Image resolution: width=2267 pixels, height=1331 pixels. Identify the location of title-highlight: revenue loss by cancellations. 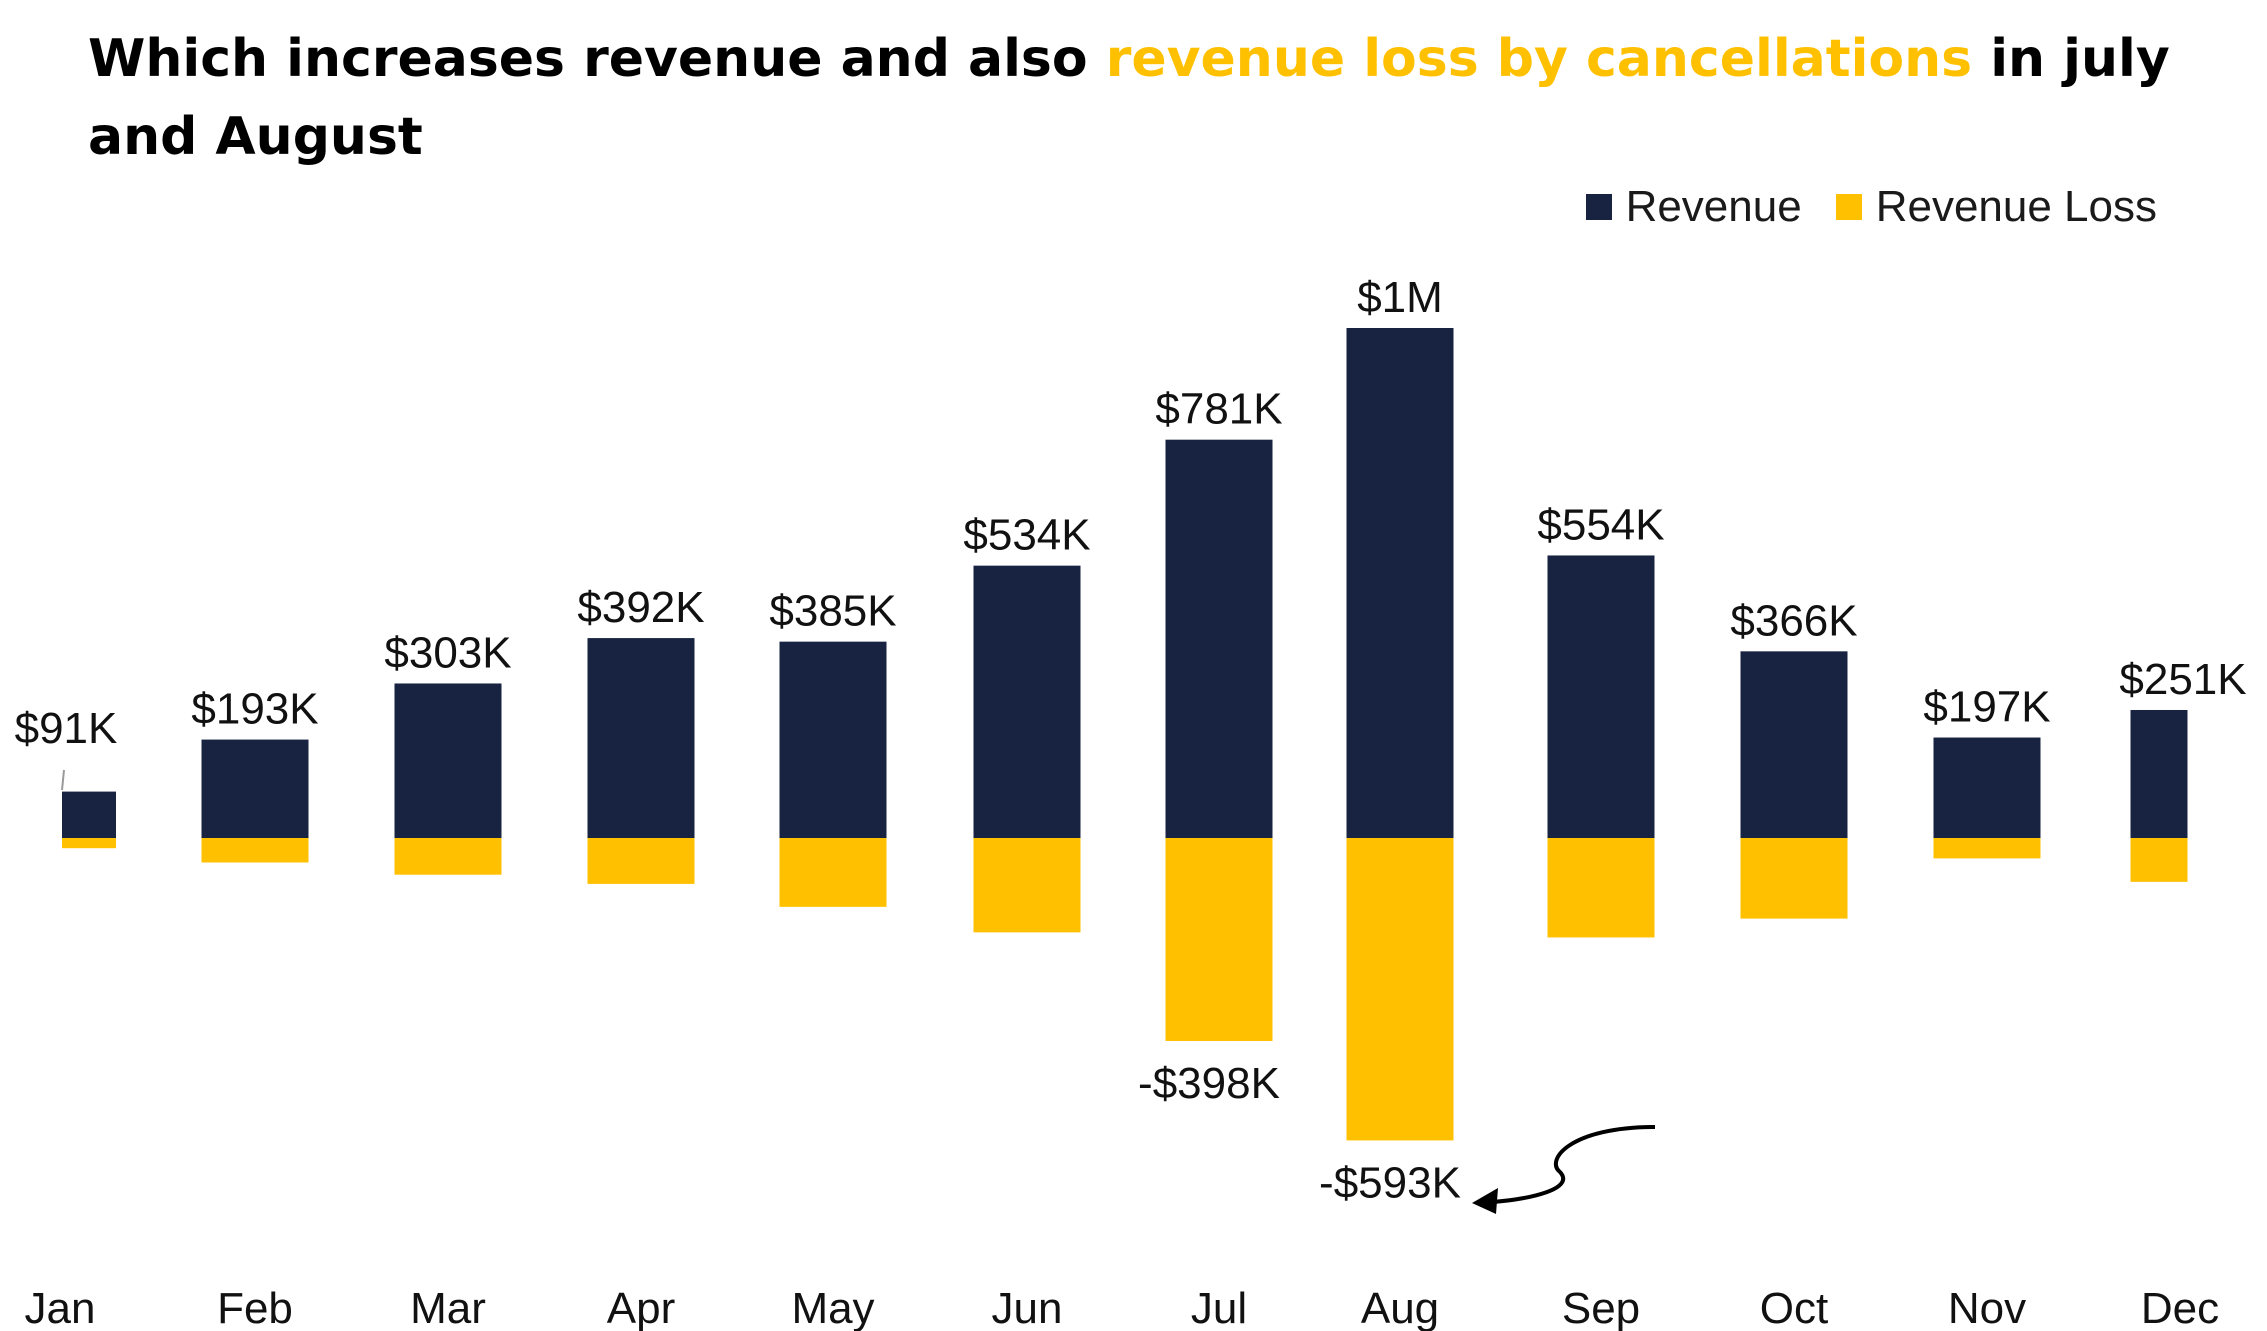
(1539, 59).